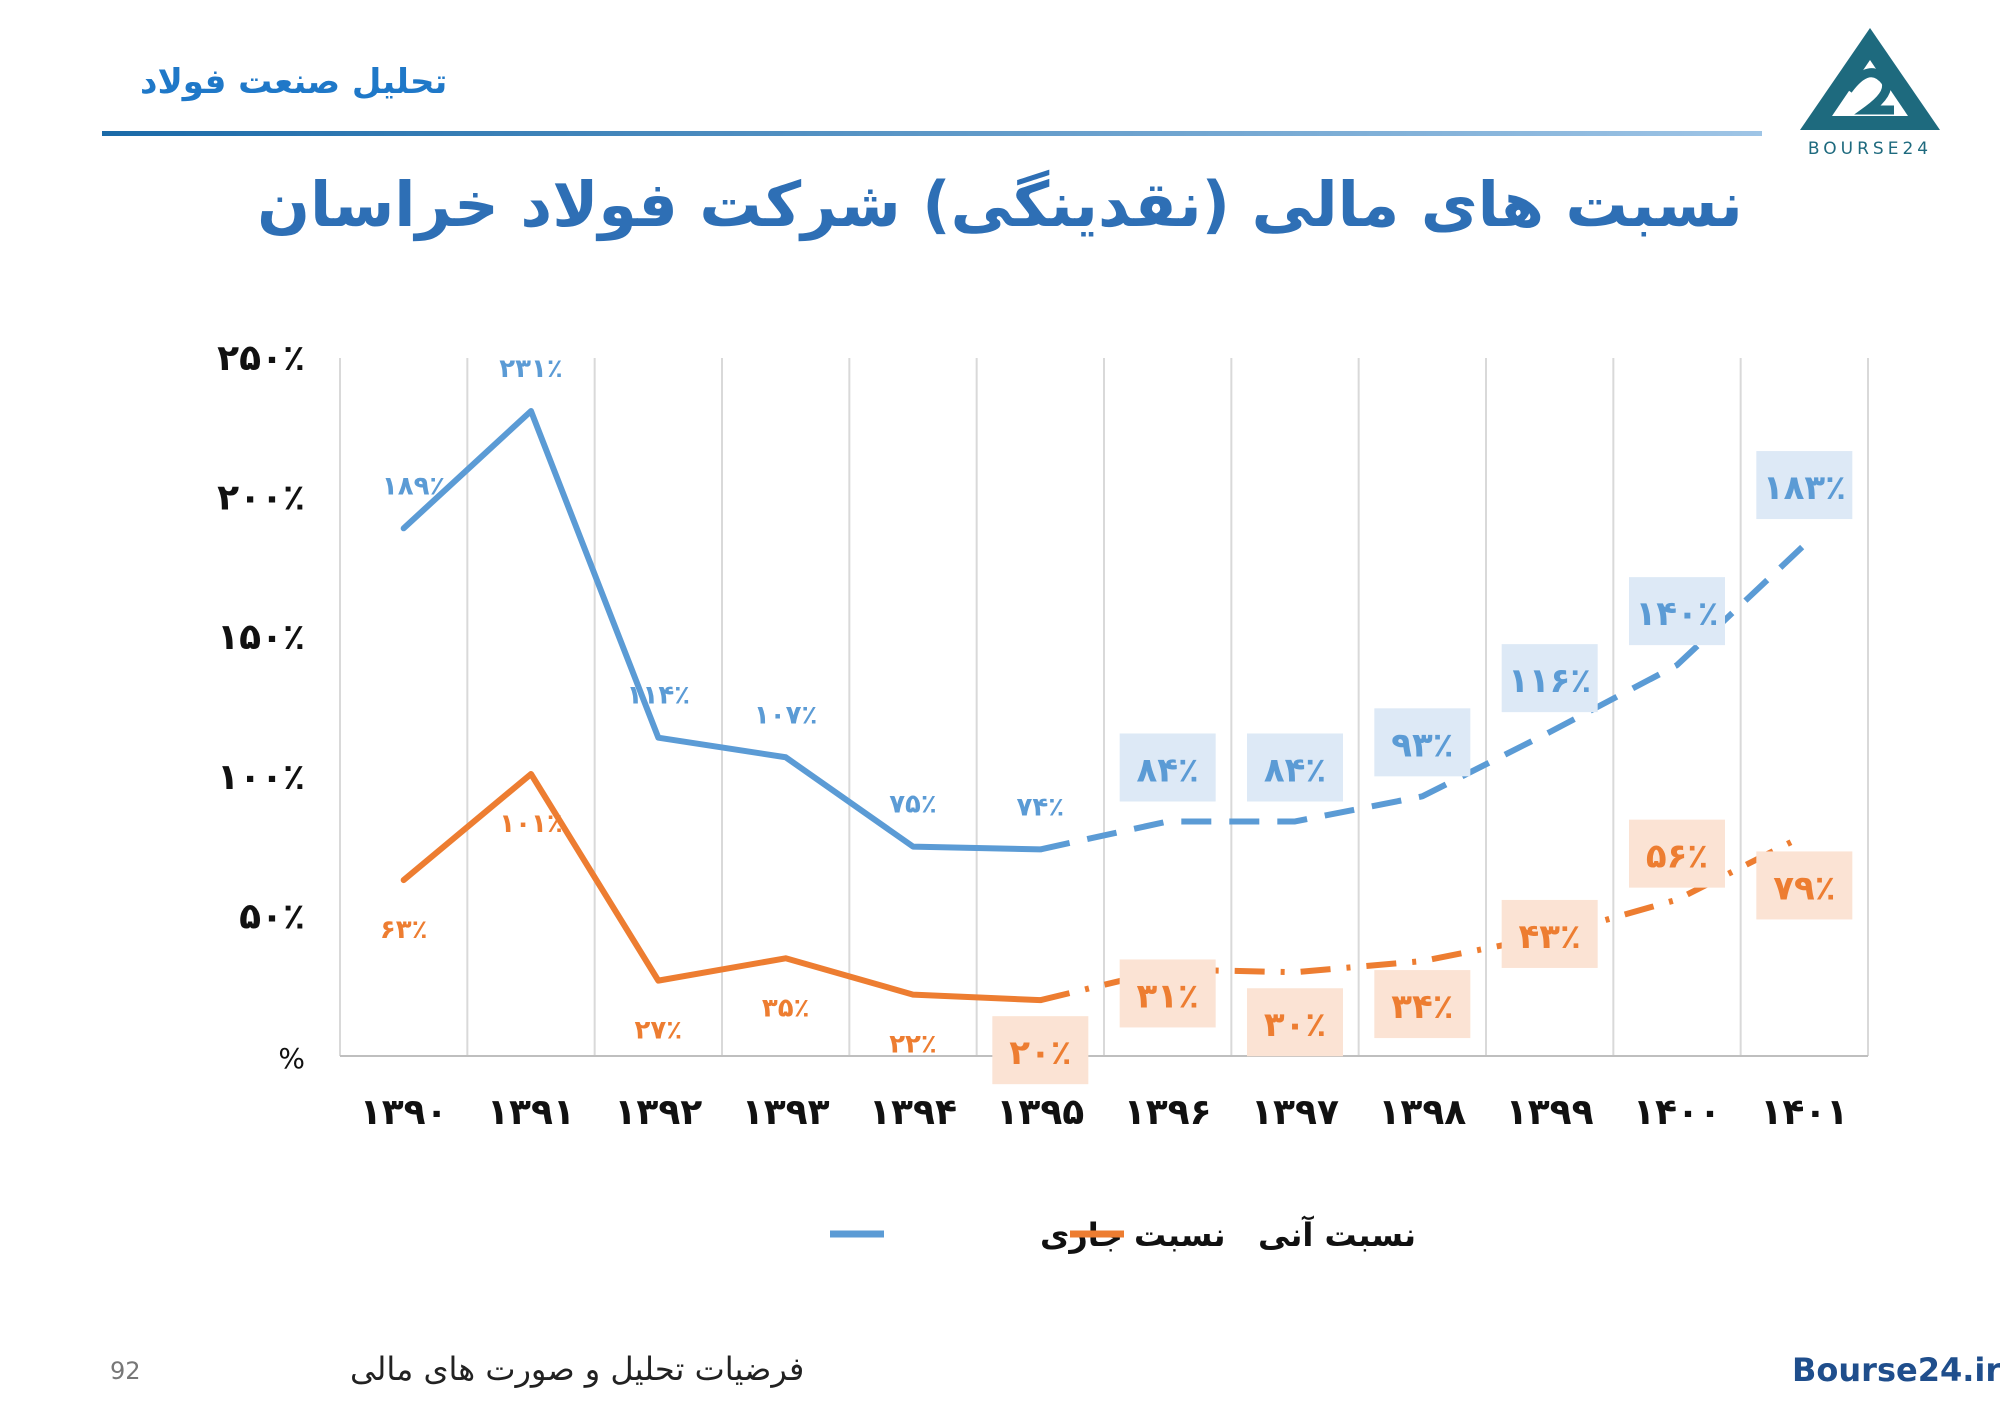 This screenshot has height=1414, width=2000. What do you see at coordinates (1168, 1112) in the screenshot?
I see `x-tick-label: ۱۳۹۶` at bounding box center [1168, 1112].